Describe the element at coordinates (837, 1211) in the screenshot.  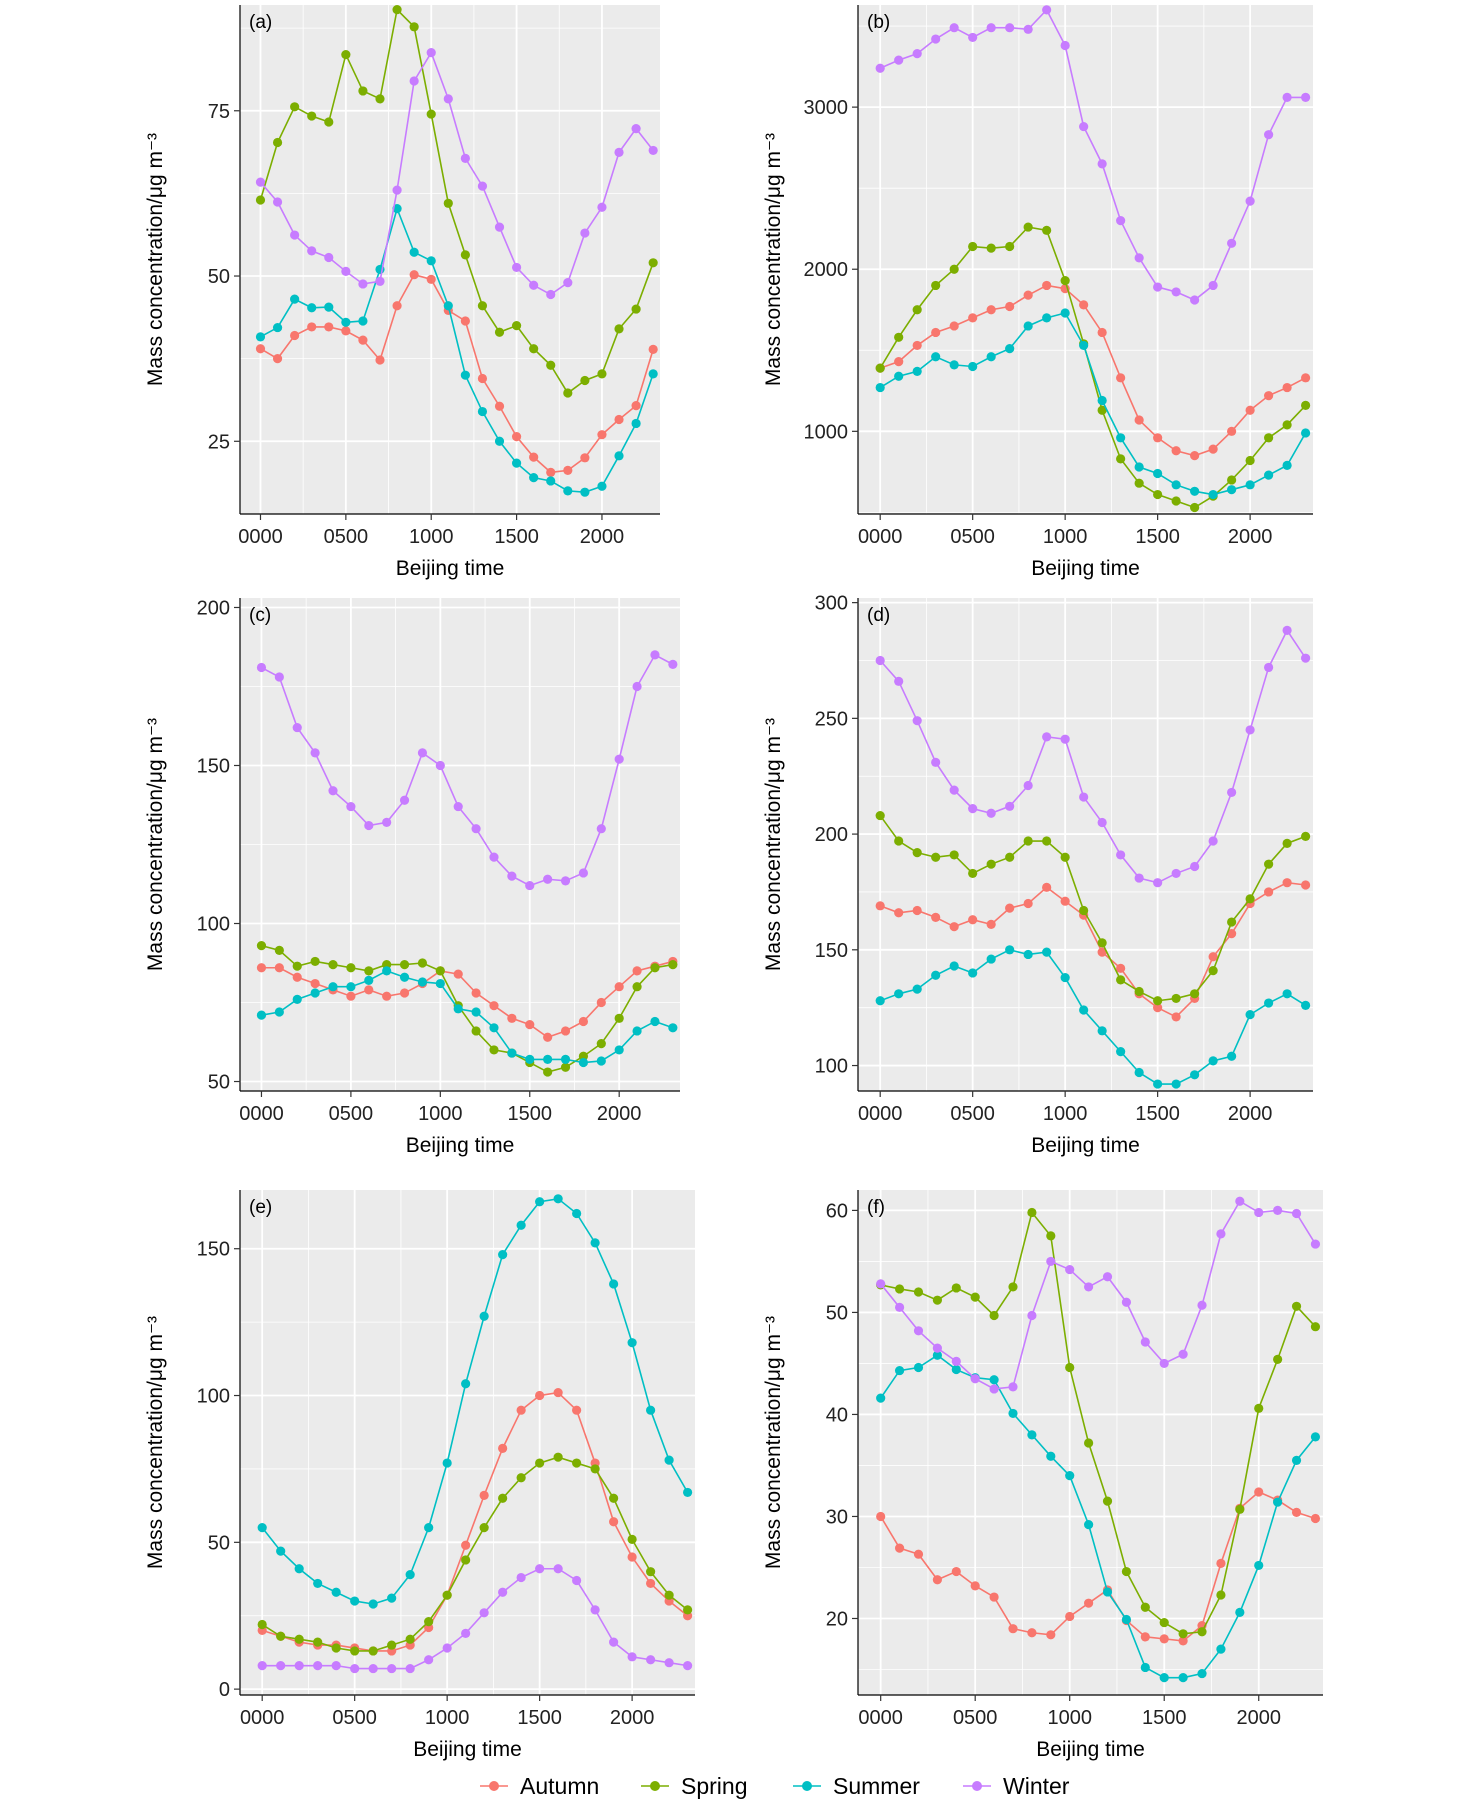
I see `y-tick-label: 60` at that location.